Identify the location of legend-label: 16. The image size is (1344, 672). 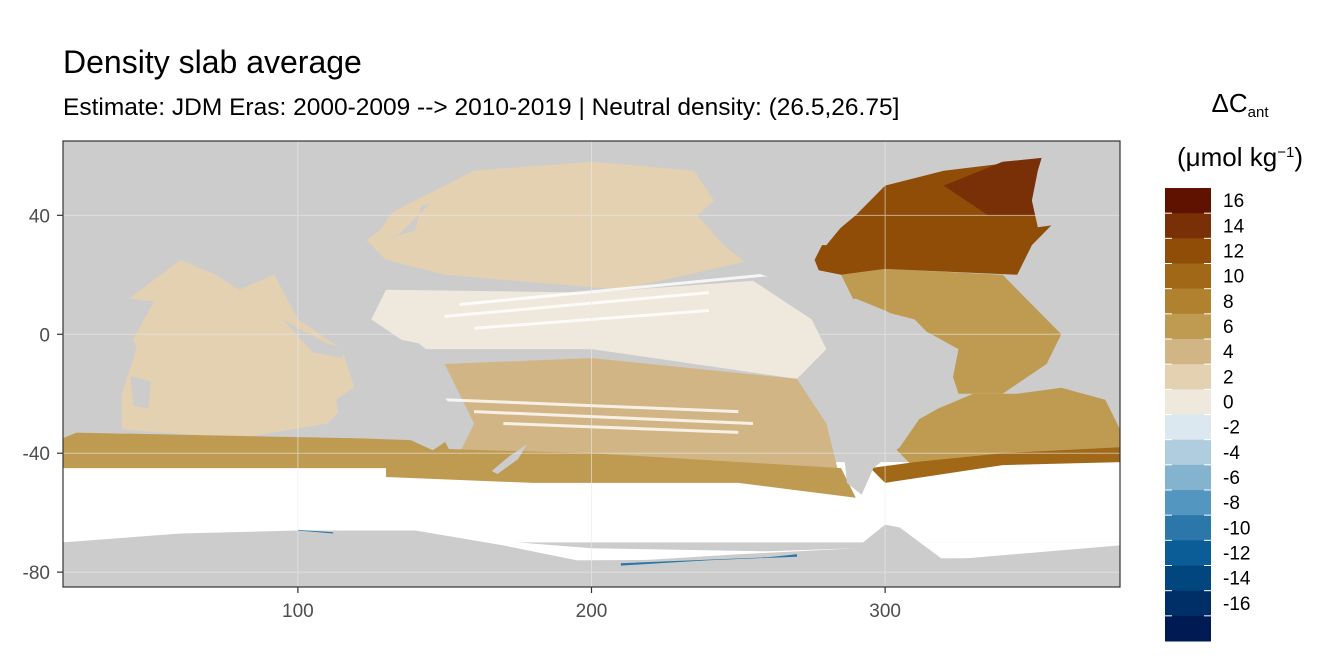
(1233, 201).